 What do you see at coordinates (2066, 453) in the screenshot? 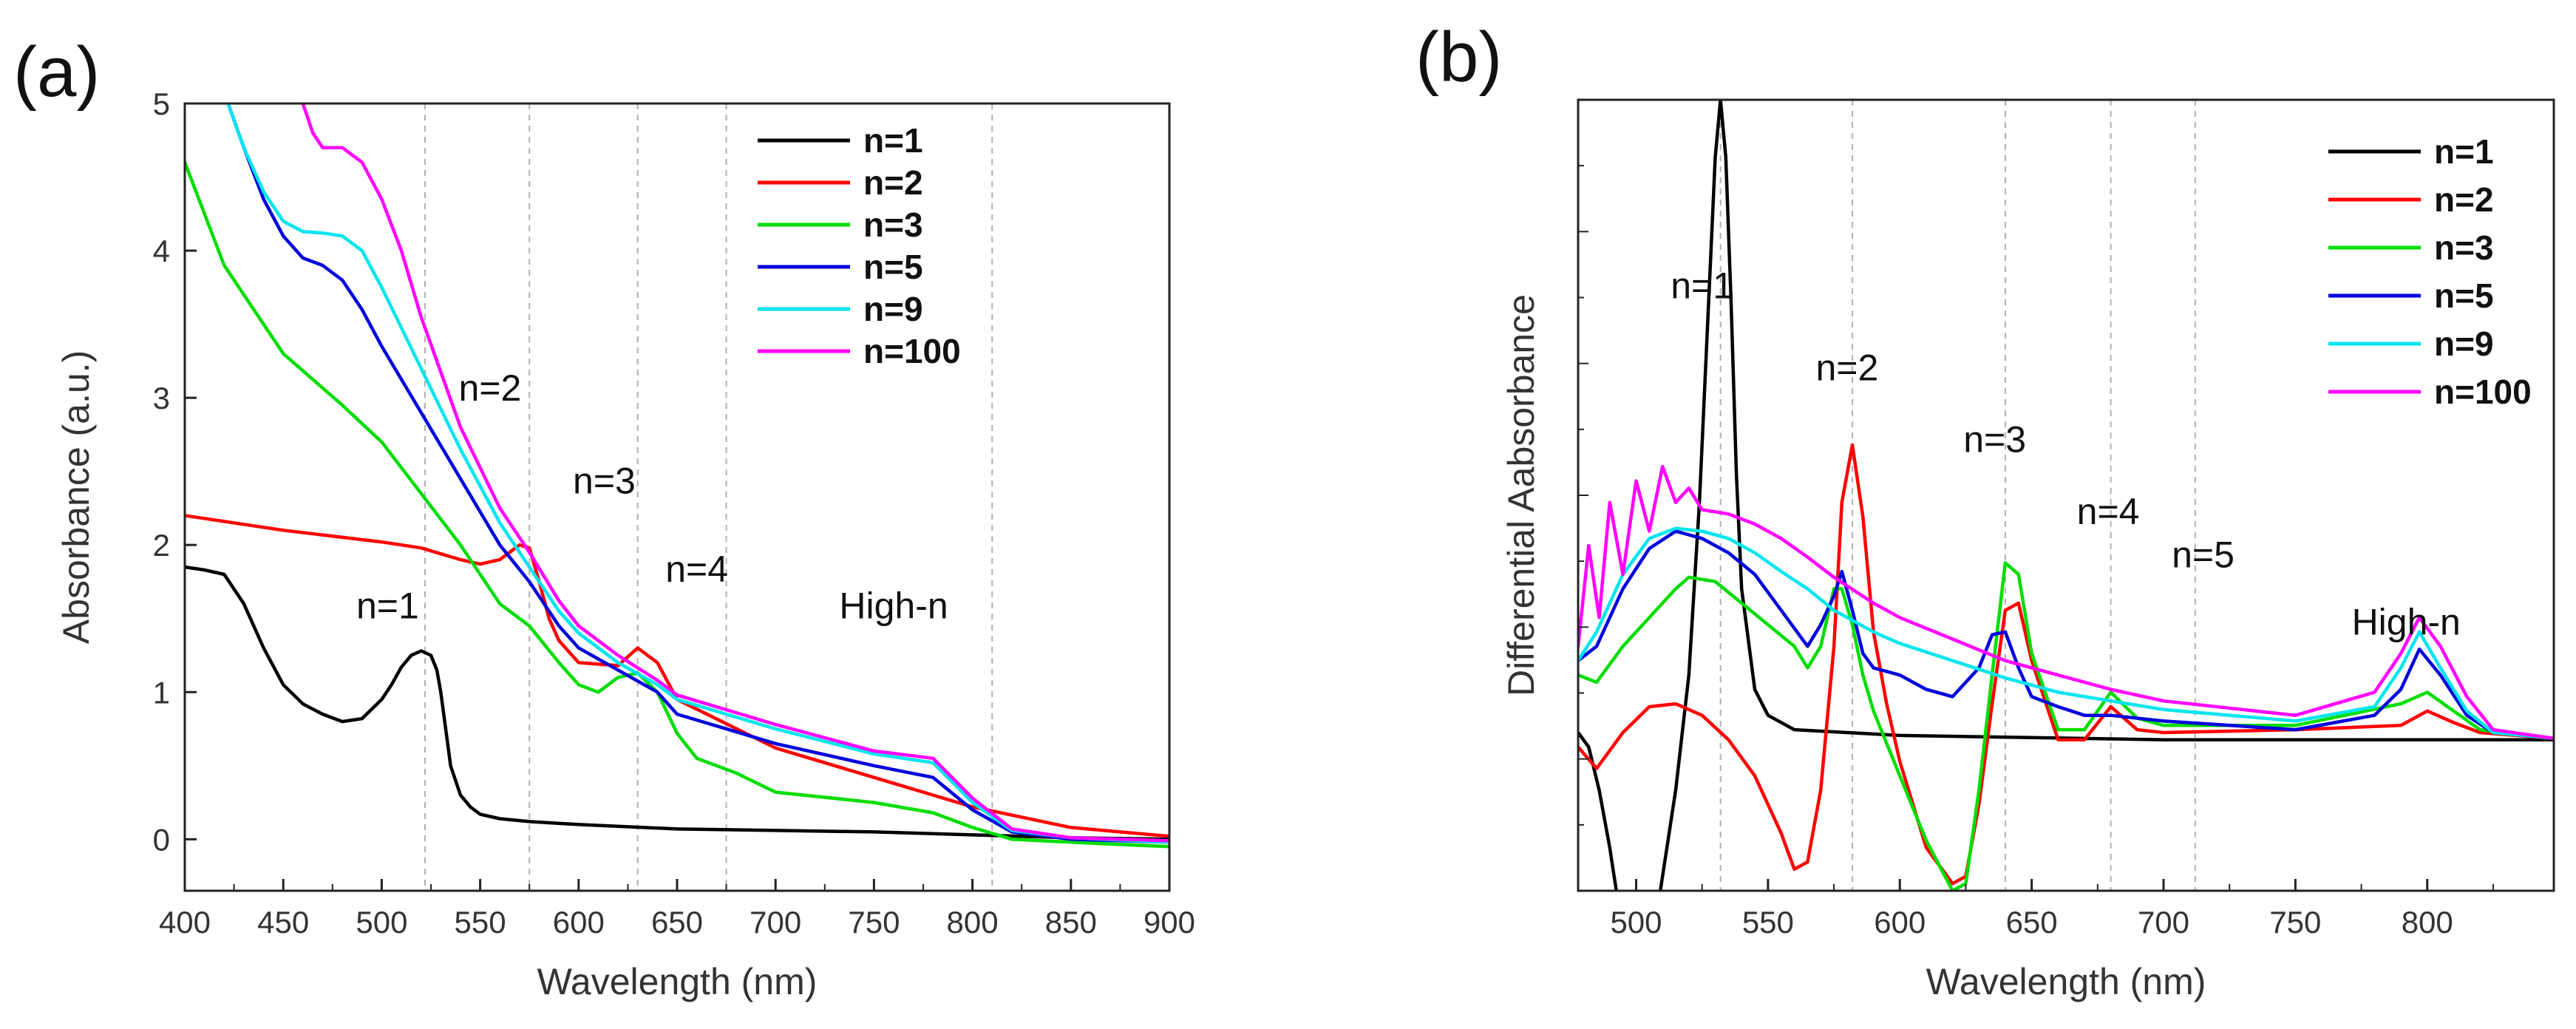
I see `panel-b-annotations: n=1 n=2 n=3 n=4 n=5 High-n` at bounding box center [2066, 453].